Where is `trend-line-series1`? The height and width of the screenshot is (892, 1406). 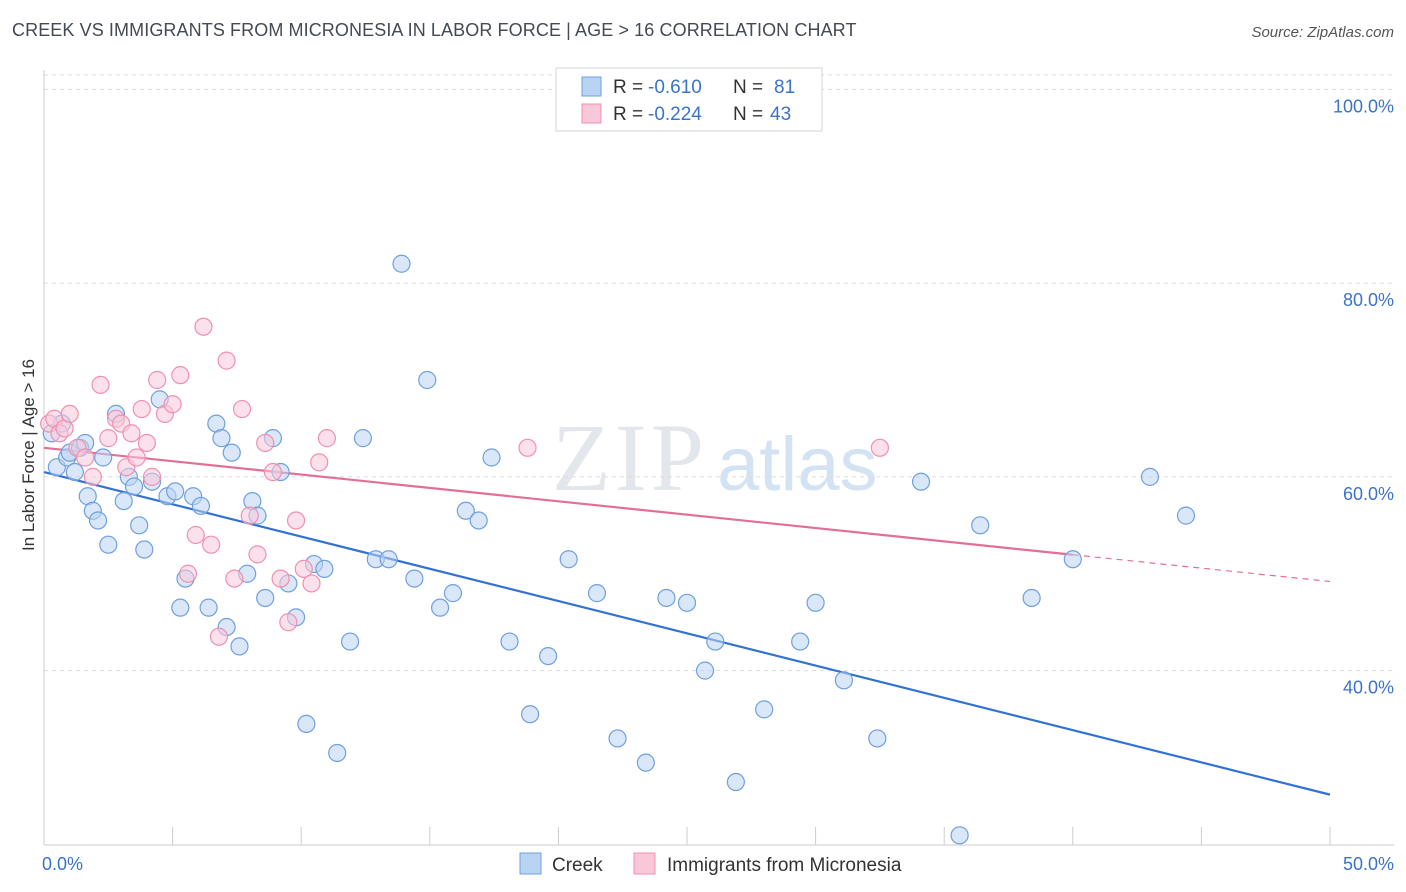 trend-line-series1 is located at coordinates (558, 501).